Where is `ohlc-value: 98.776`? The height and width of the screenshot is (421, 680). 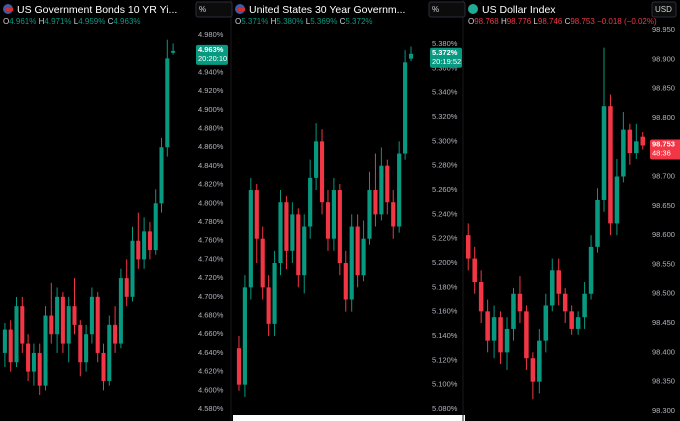
ohlc-value: 98.776 is located at coordinates (519, 21).